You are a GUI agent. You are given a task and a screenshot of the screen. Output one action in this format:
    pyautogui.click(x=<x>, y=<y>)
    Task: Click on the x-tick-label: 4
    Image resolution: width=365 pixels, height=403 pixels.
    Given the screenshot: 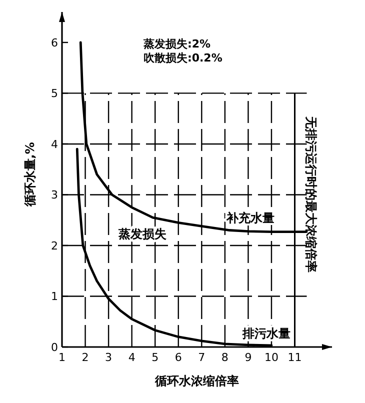 What is the action you would take?
    pyautogui.click(x=132, y=357)
    